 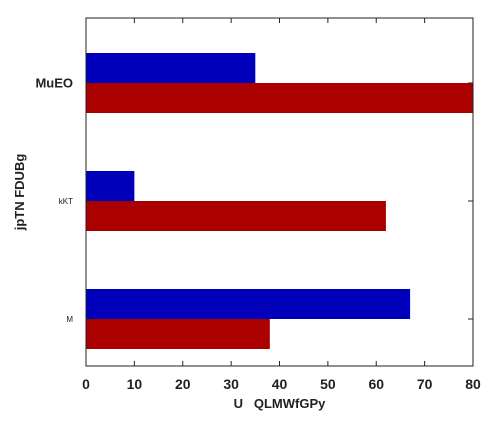 I want to click on x-tick-label: 70, so click(x=425, y=384).